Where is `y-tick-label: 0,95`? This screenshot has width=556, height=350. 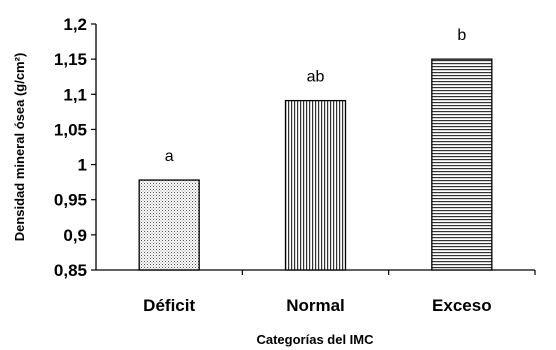 y-tick-label: 0,95 is located at coordinates (70, 200).